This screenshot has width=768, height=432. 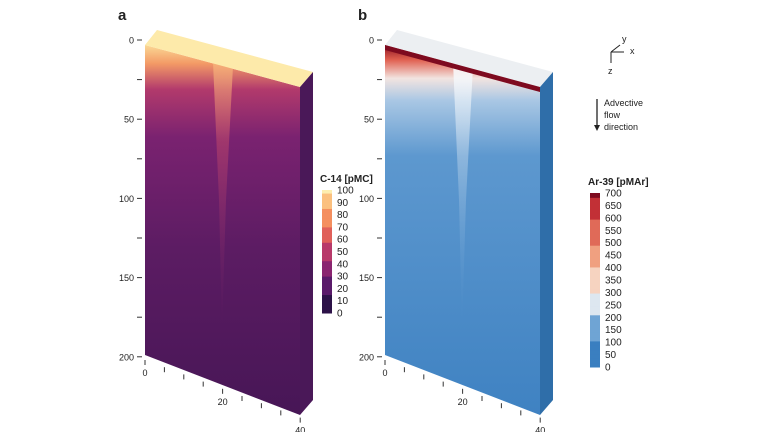 What do you see at coordinates (343, 227) in the screenshot?
I see `colorbar-tick-label: 70` at bounding box center [343, 227].